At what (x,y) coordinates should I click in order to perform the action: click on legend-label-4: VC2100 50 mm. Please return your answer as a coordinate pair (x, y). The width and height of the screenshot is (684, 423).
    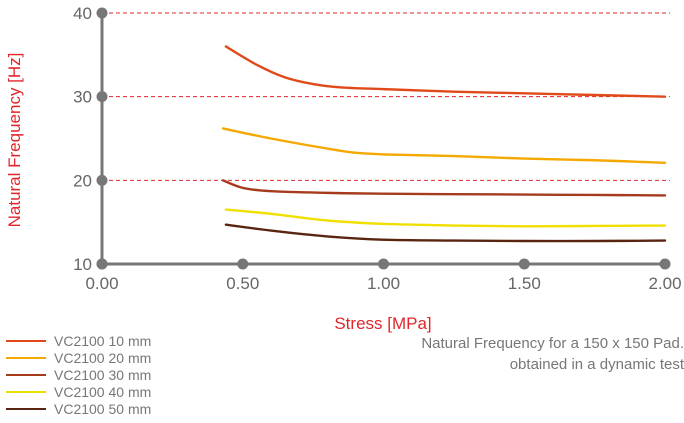
    Looking at the image, I should click on (103, 408).